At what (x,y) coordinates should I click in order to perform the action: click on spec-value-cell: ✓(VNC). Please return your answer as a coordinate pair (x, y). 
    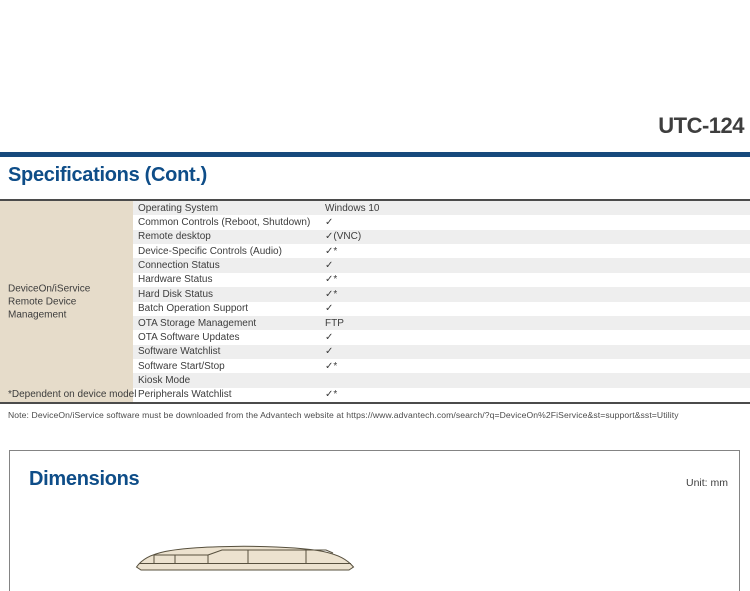
    Looking at the image, I should click on (343, 237).